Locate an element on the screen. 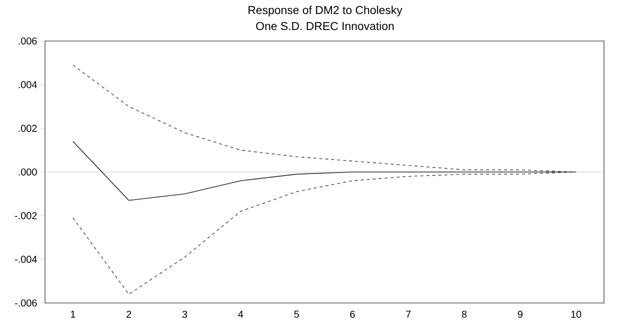  y-tick-label: .004 is located at coordinates (27, 84).